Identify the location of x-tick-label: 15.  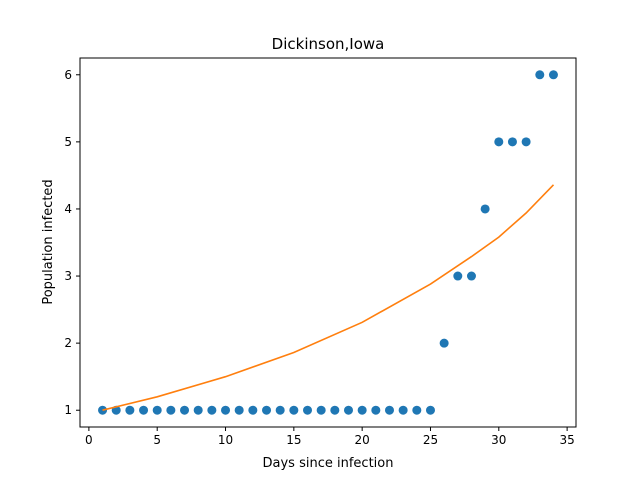
(293, 440).